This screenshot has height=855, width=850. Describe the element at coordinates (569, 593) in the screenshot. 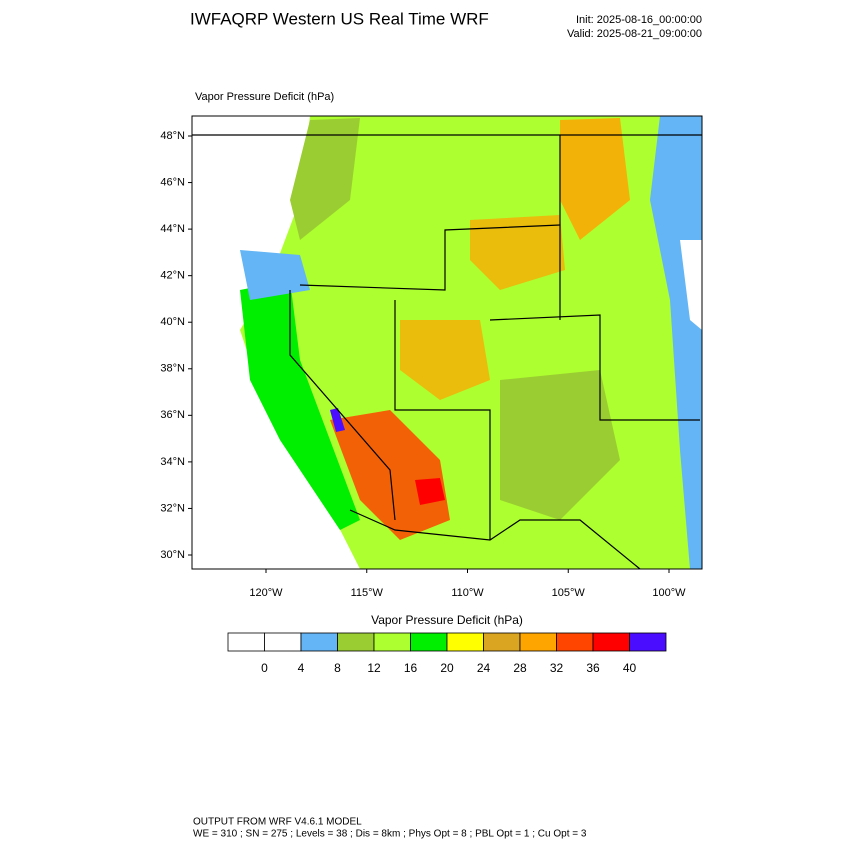

I see `lon-tick-label: 105°W` at that location.